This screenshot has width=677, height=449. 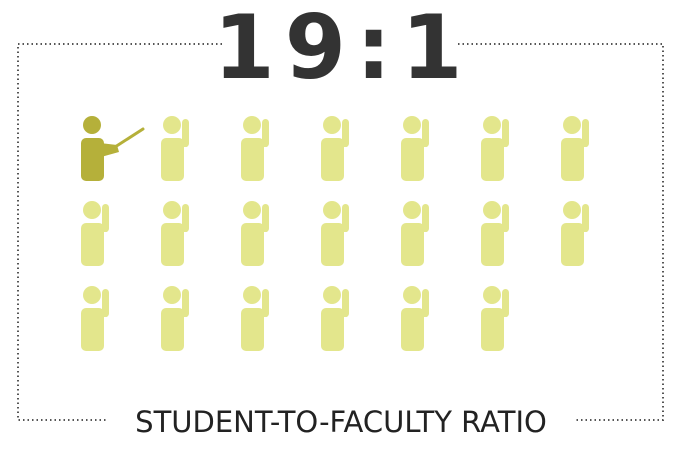 What do you see at coordinates (343, 49) in the screenshot?
I see `ratio-title: 19:1` at bounding box center [343, 49].